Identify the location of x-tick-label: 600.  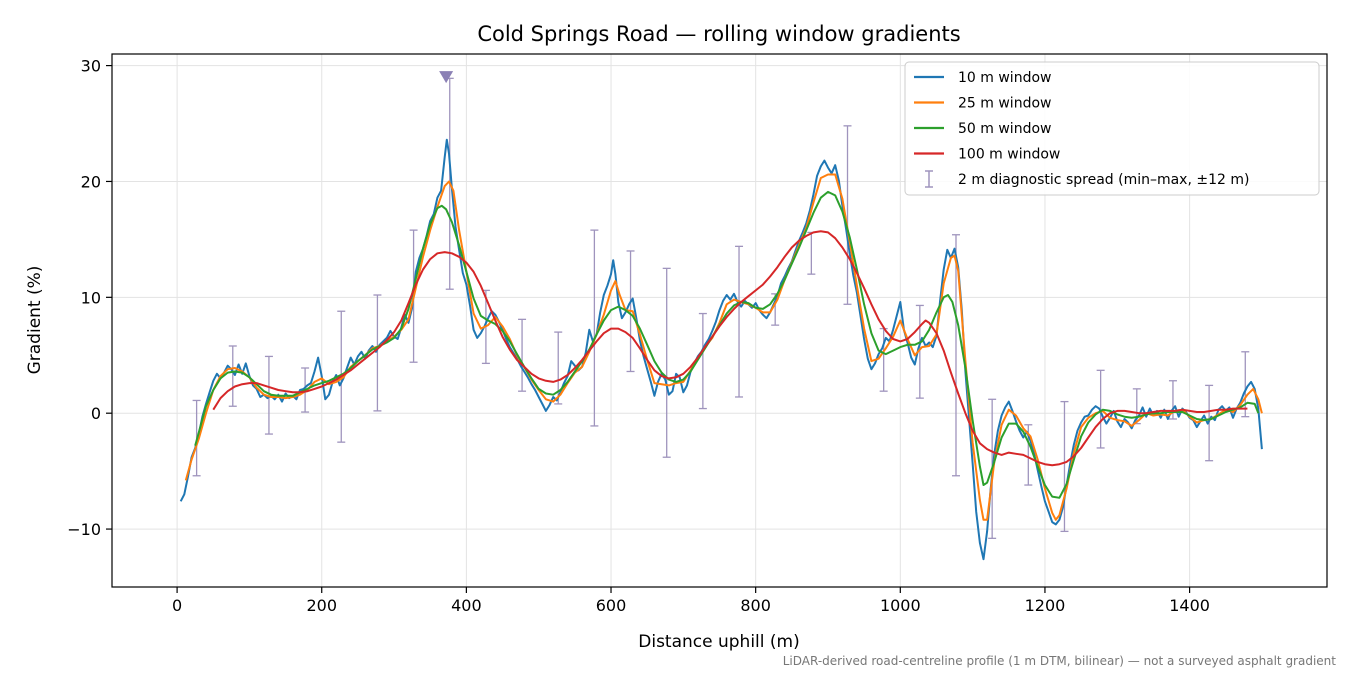
(611, 605).